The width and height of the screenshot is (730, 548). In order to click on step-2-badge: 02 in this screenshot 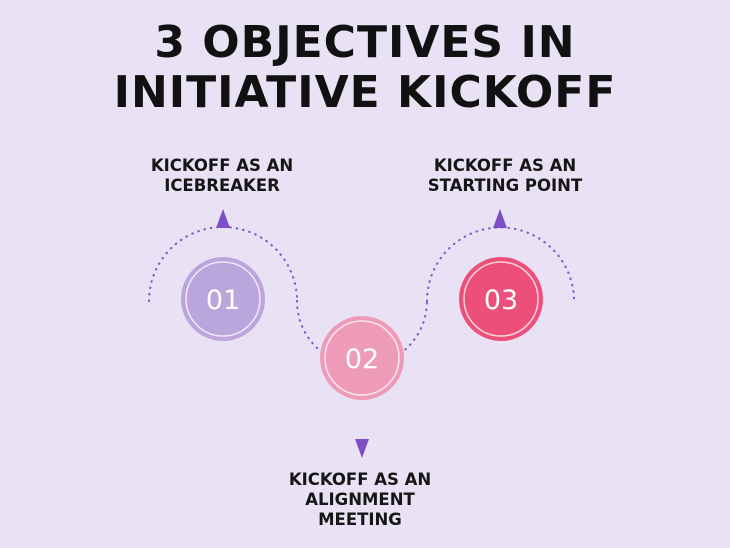, I will do `click(362, 358)`.